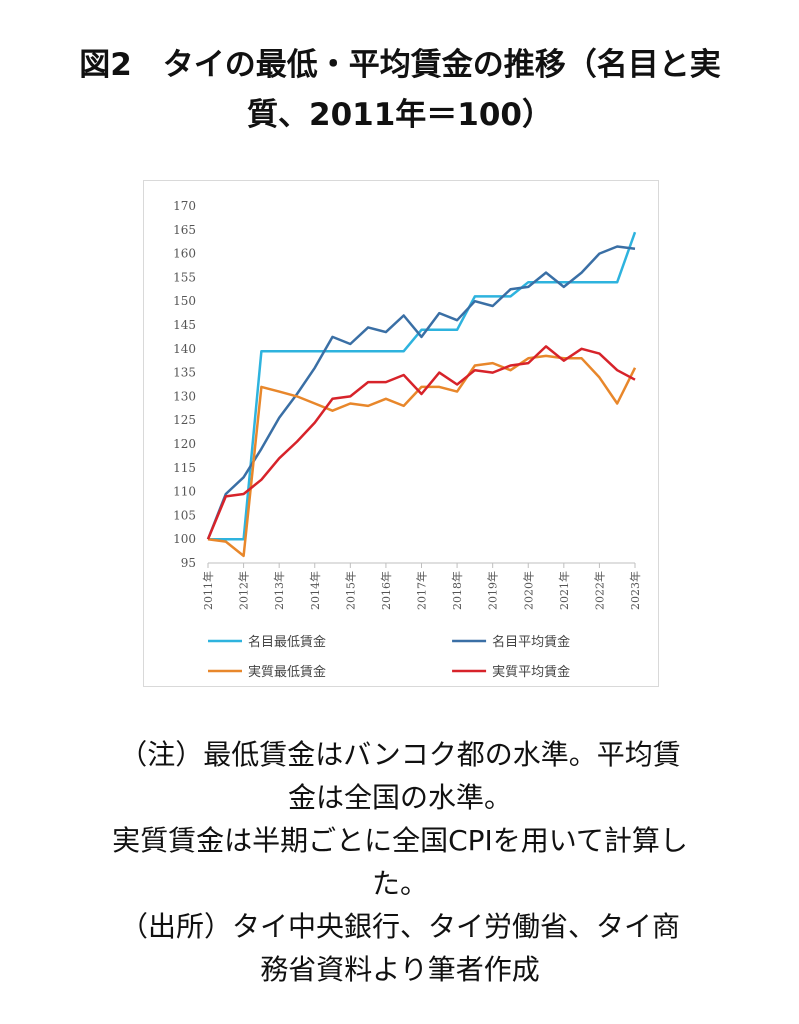 The height and width of the screenshot is (1024, 799). What do you see at coordinates (531, 672) in the screenshot?
I see `legend-label: 実質平均賃金` at bounding box center [531, 672].